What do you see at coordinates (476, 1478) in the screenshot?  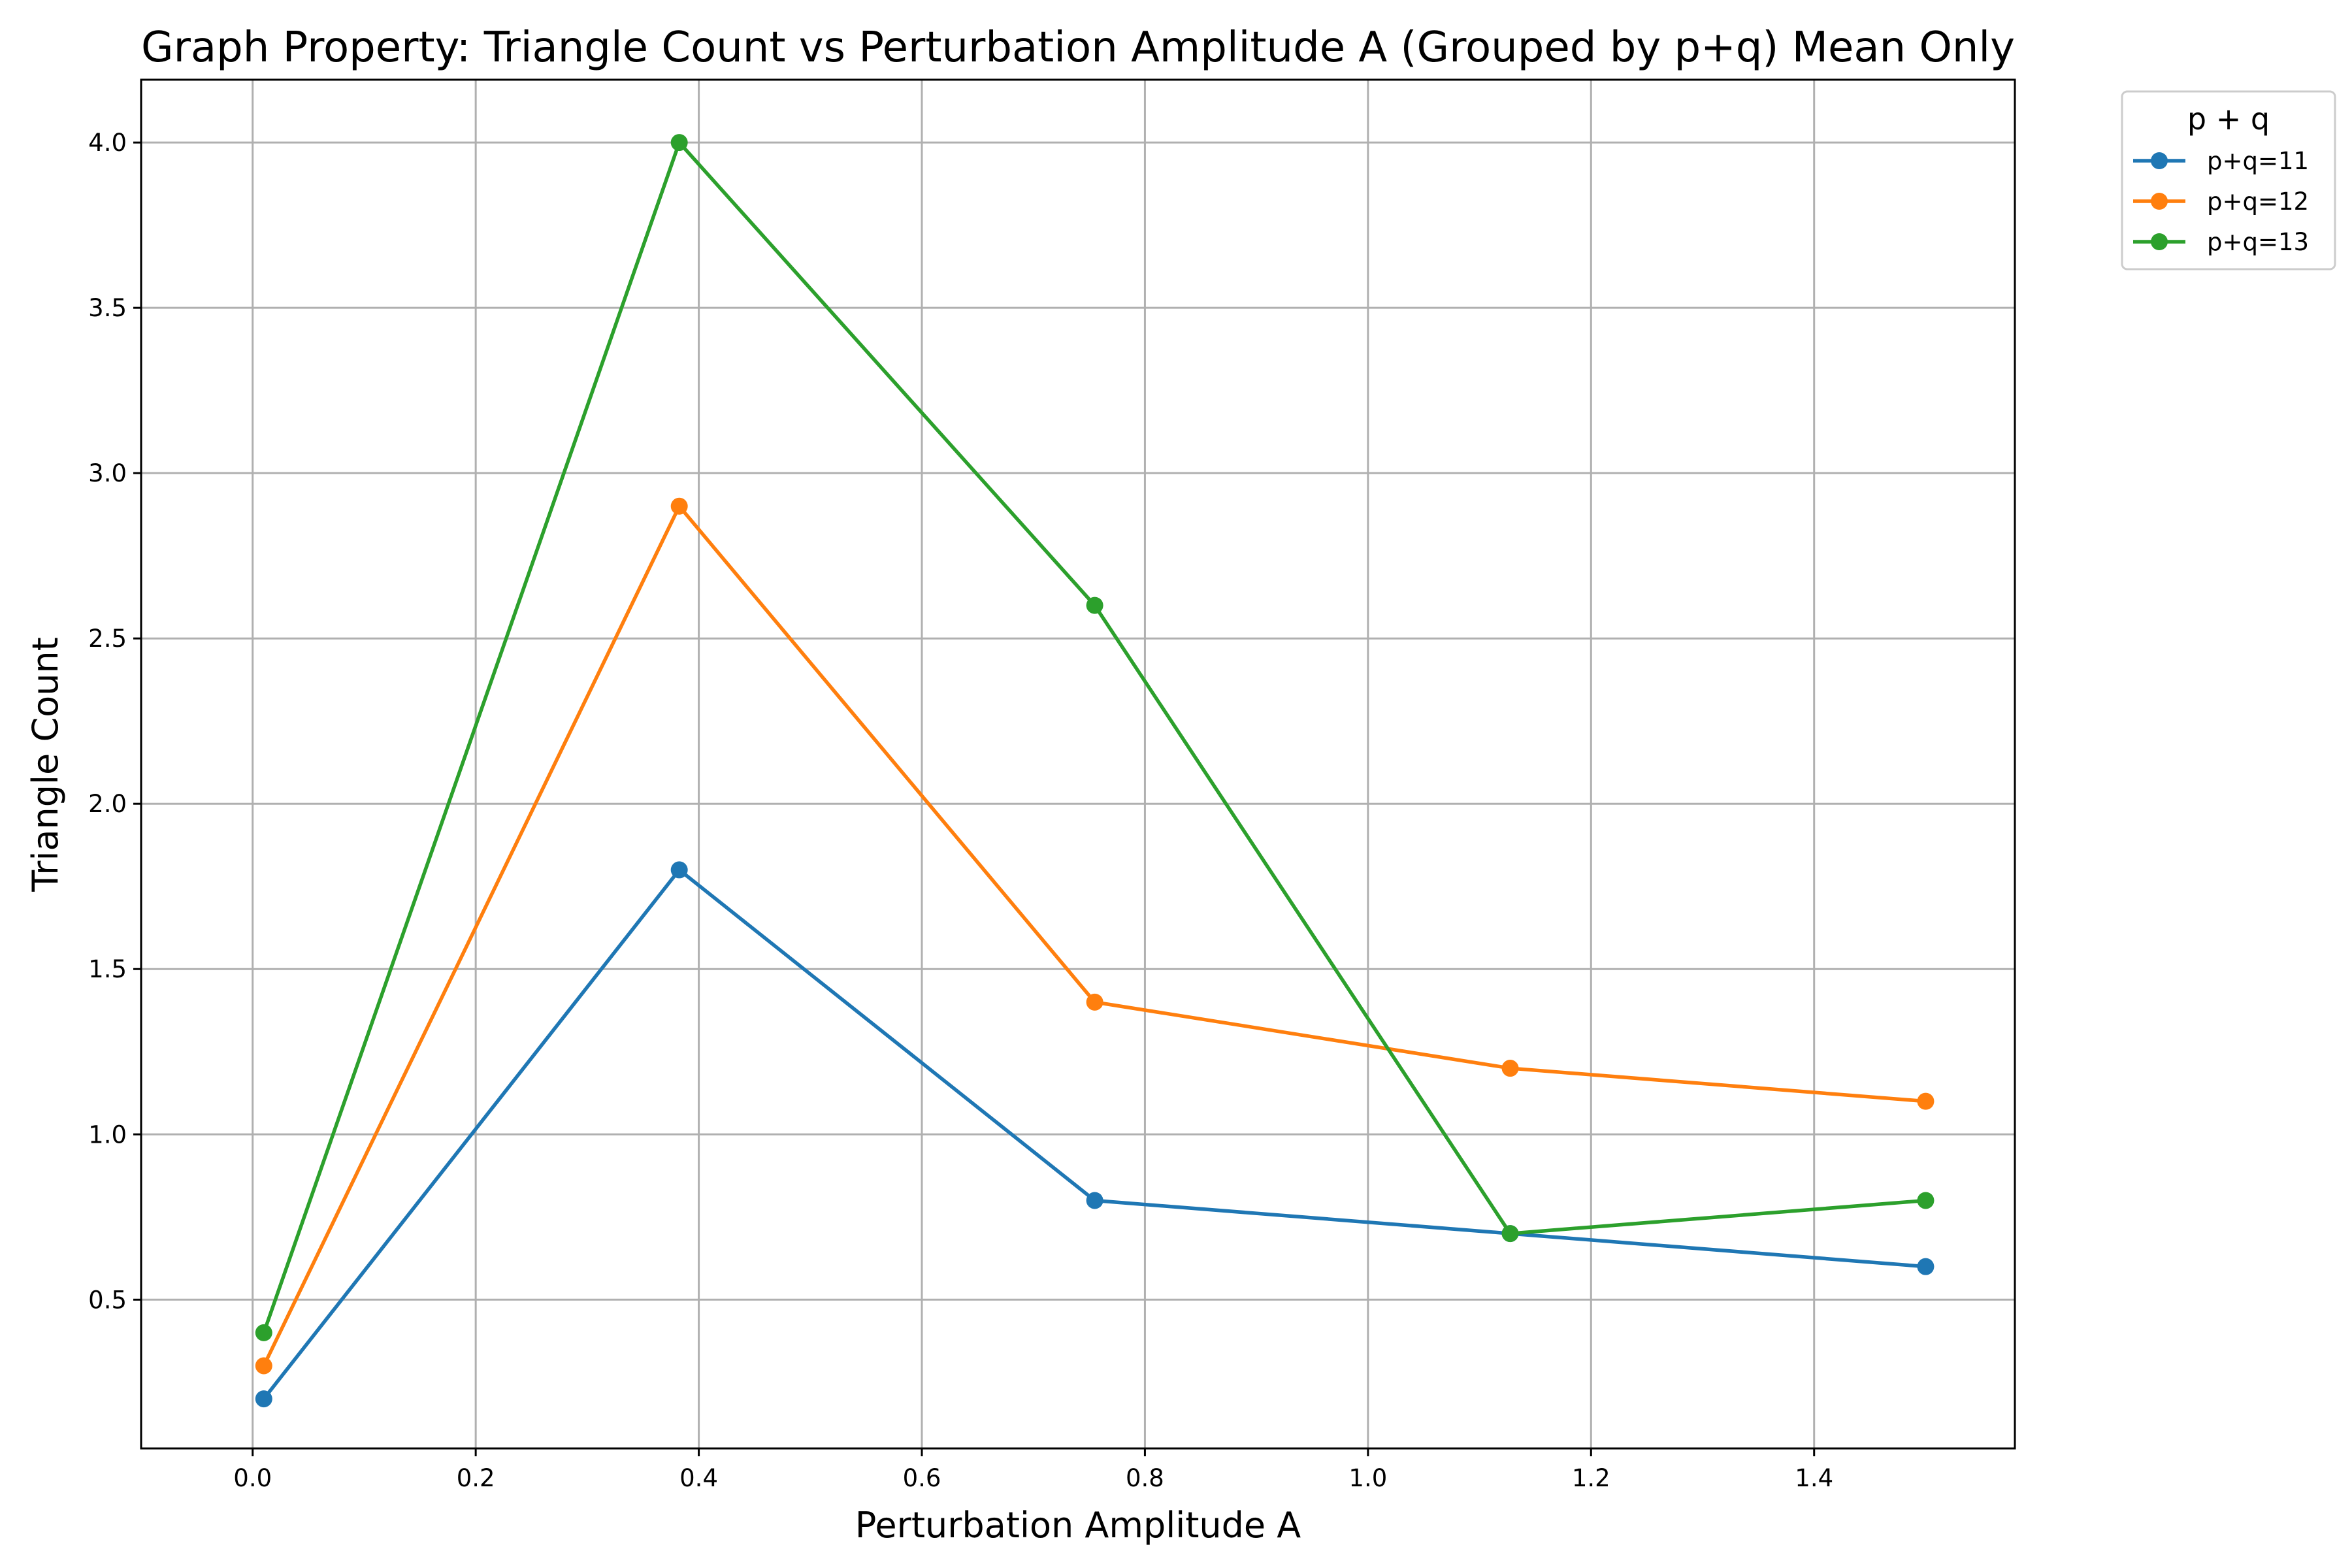 I see `x-tick-label: 0.2` at bounding box center [476, 1478].